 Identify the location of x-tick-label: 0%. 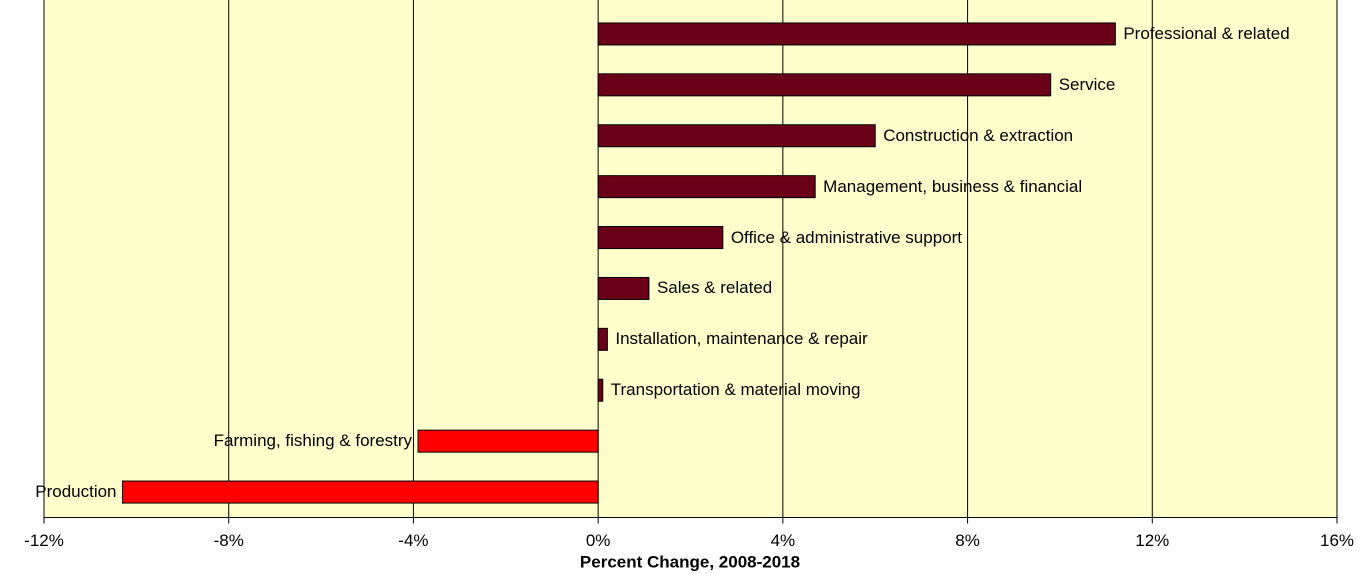
(598, 540).